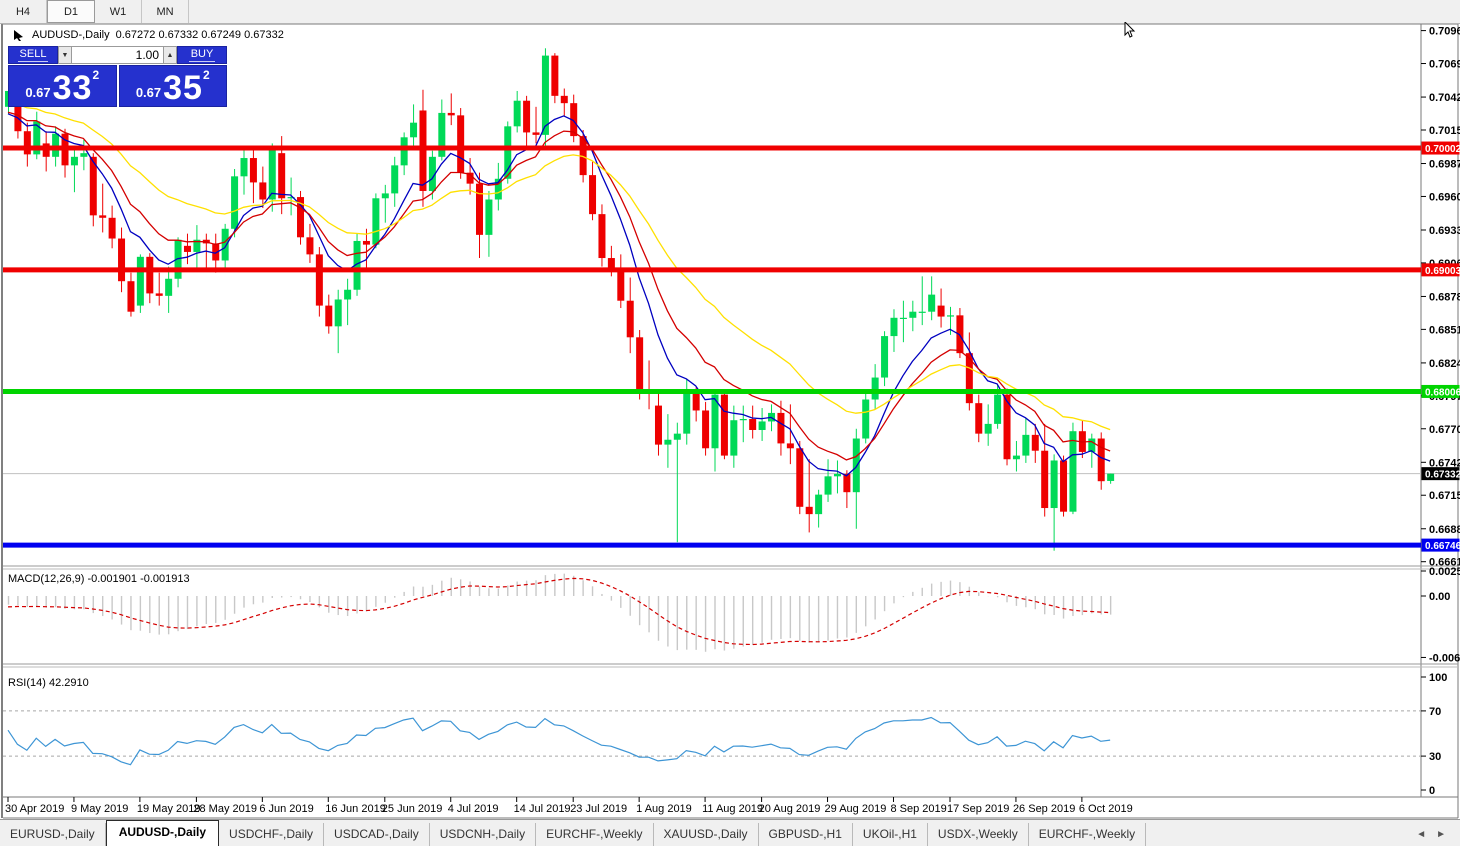  Describe the element at coordinates (1421, 834) in the screenshot. I see `tab-scroll-left-icon: ◄` at that location.